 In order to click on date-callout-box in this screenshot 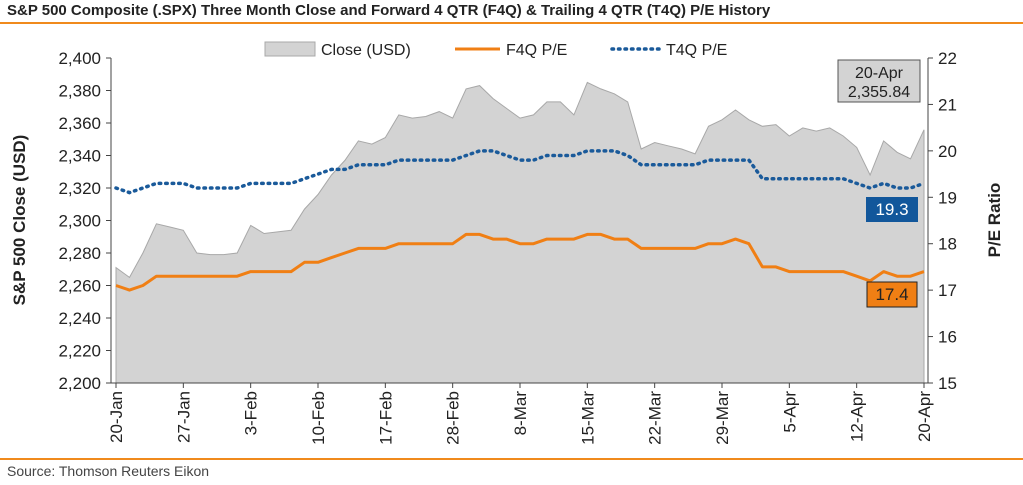, I will do `click(879, 81)`.